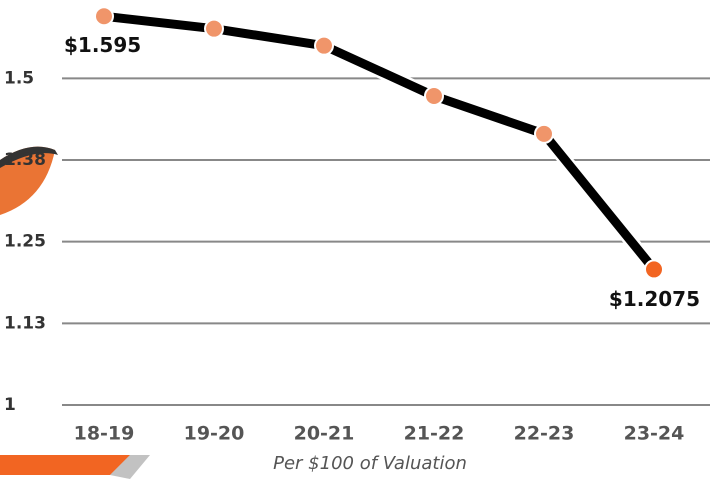  What do you see at coordinates (75, 312) in the screenshot?
I see `decoration` at bounding box center [75, 312].